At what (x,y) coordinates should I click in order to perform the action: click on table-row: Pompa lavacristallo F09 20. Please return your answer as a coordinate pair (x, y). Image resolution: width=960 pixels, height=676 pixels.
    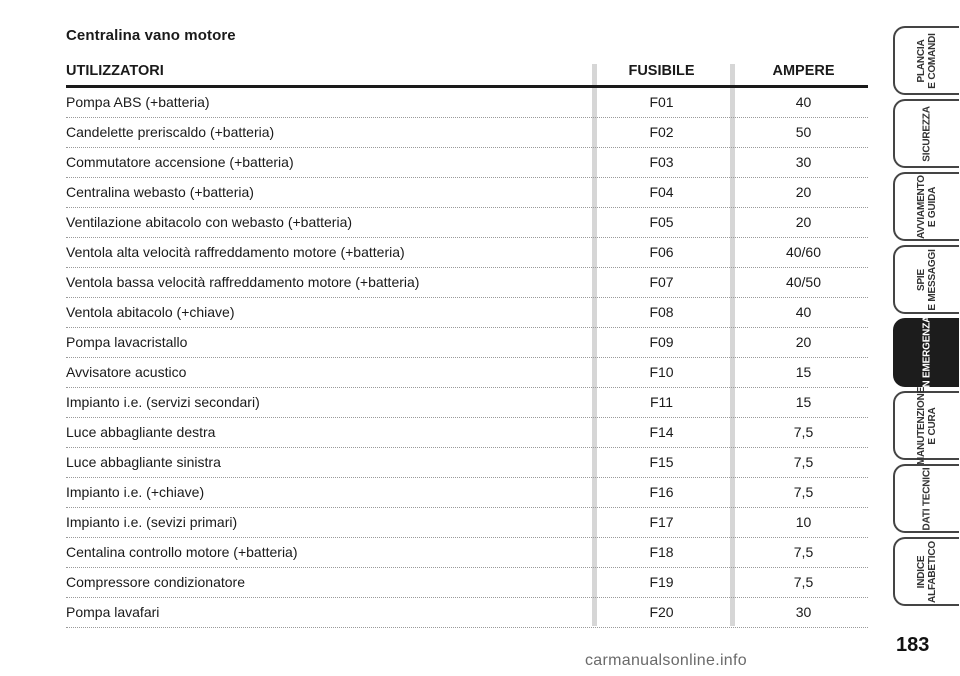
    Looking at the image, I should click on (467, 343).